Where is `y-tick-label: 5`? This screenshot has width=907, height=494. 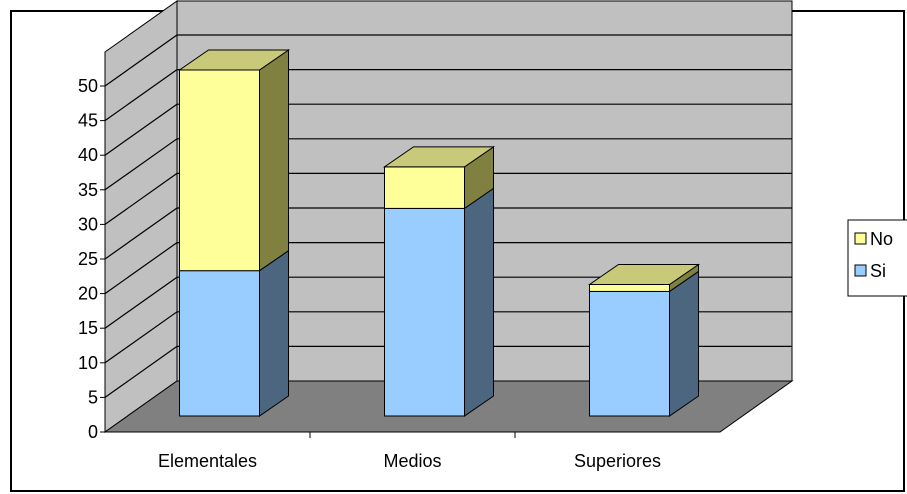 y-tick-label: 5 is located at coordinates (93, 397).